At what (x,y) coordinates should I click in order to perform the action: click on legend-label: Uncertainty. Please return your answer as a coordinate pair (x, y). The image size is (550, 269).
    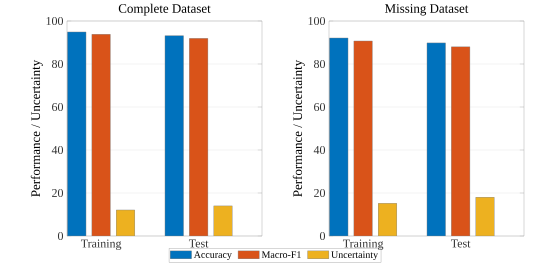
    Looking at the image, I should click on (354, 255).